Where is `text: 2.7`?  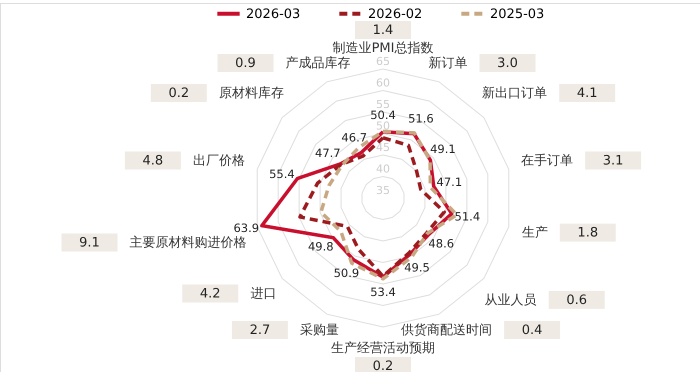
text: 2.7 is located at coordinates (260, 330).